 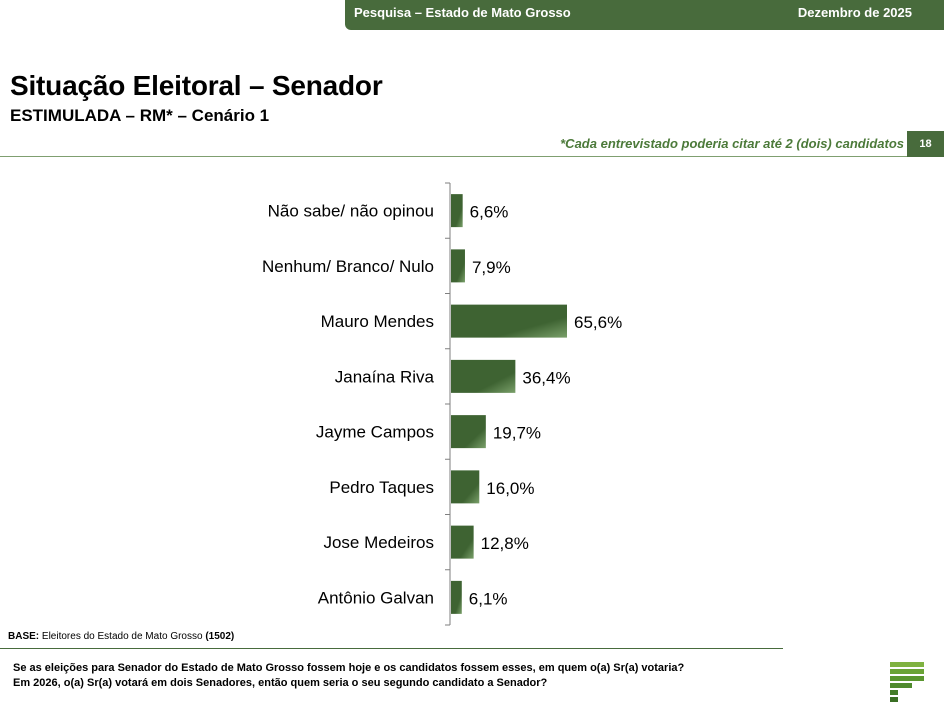 I want to click on category-label: Janaína Riva, so click(x=385, y=376).